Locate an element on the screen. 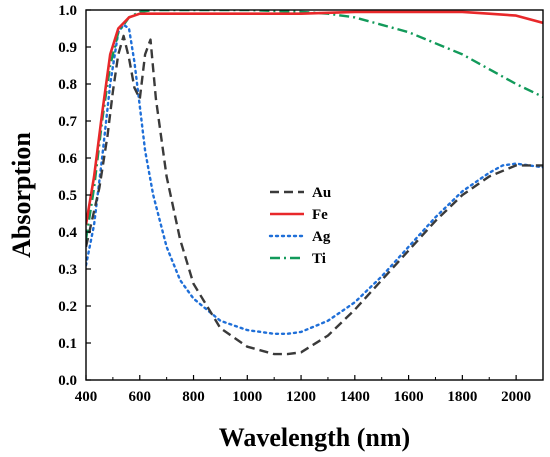 The width and height of the screenshot is (550, 457). y-tick-label: 0.0 is located at coordinates (67, 381).